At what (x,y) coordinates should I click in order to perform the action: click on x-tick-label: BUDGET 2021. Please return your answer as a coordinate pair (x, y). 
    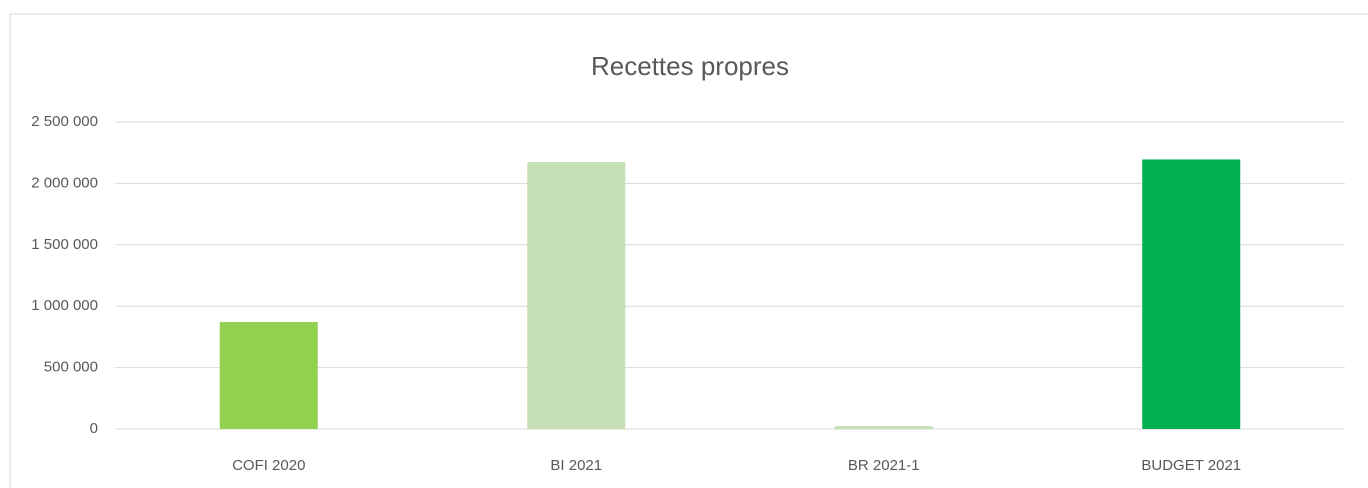
    Looking at the image, I should click on (1191, 465).